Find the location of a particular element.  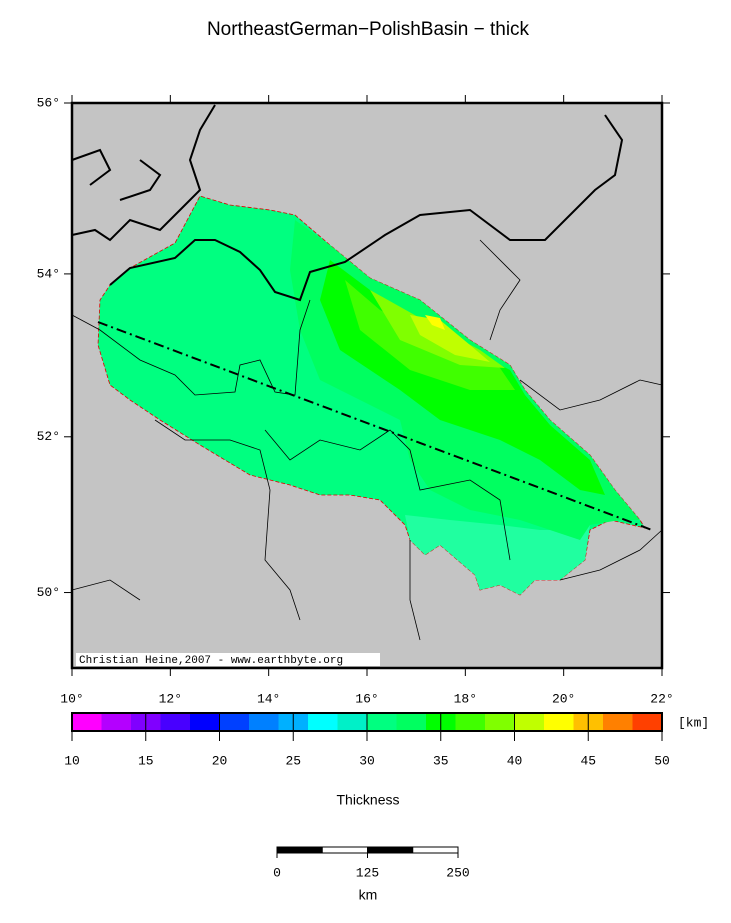

colorbar-tick-label: 40 is located at coordinates (515, 760).